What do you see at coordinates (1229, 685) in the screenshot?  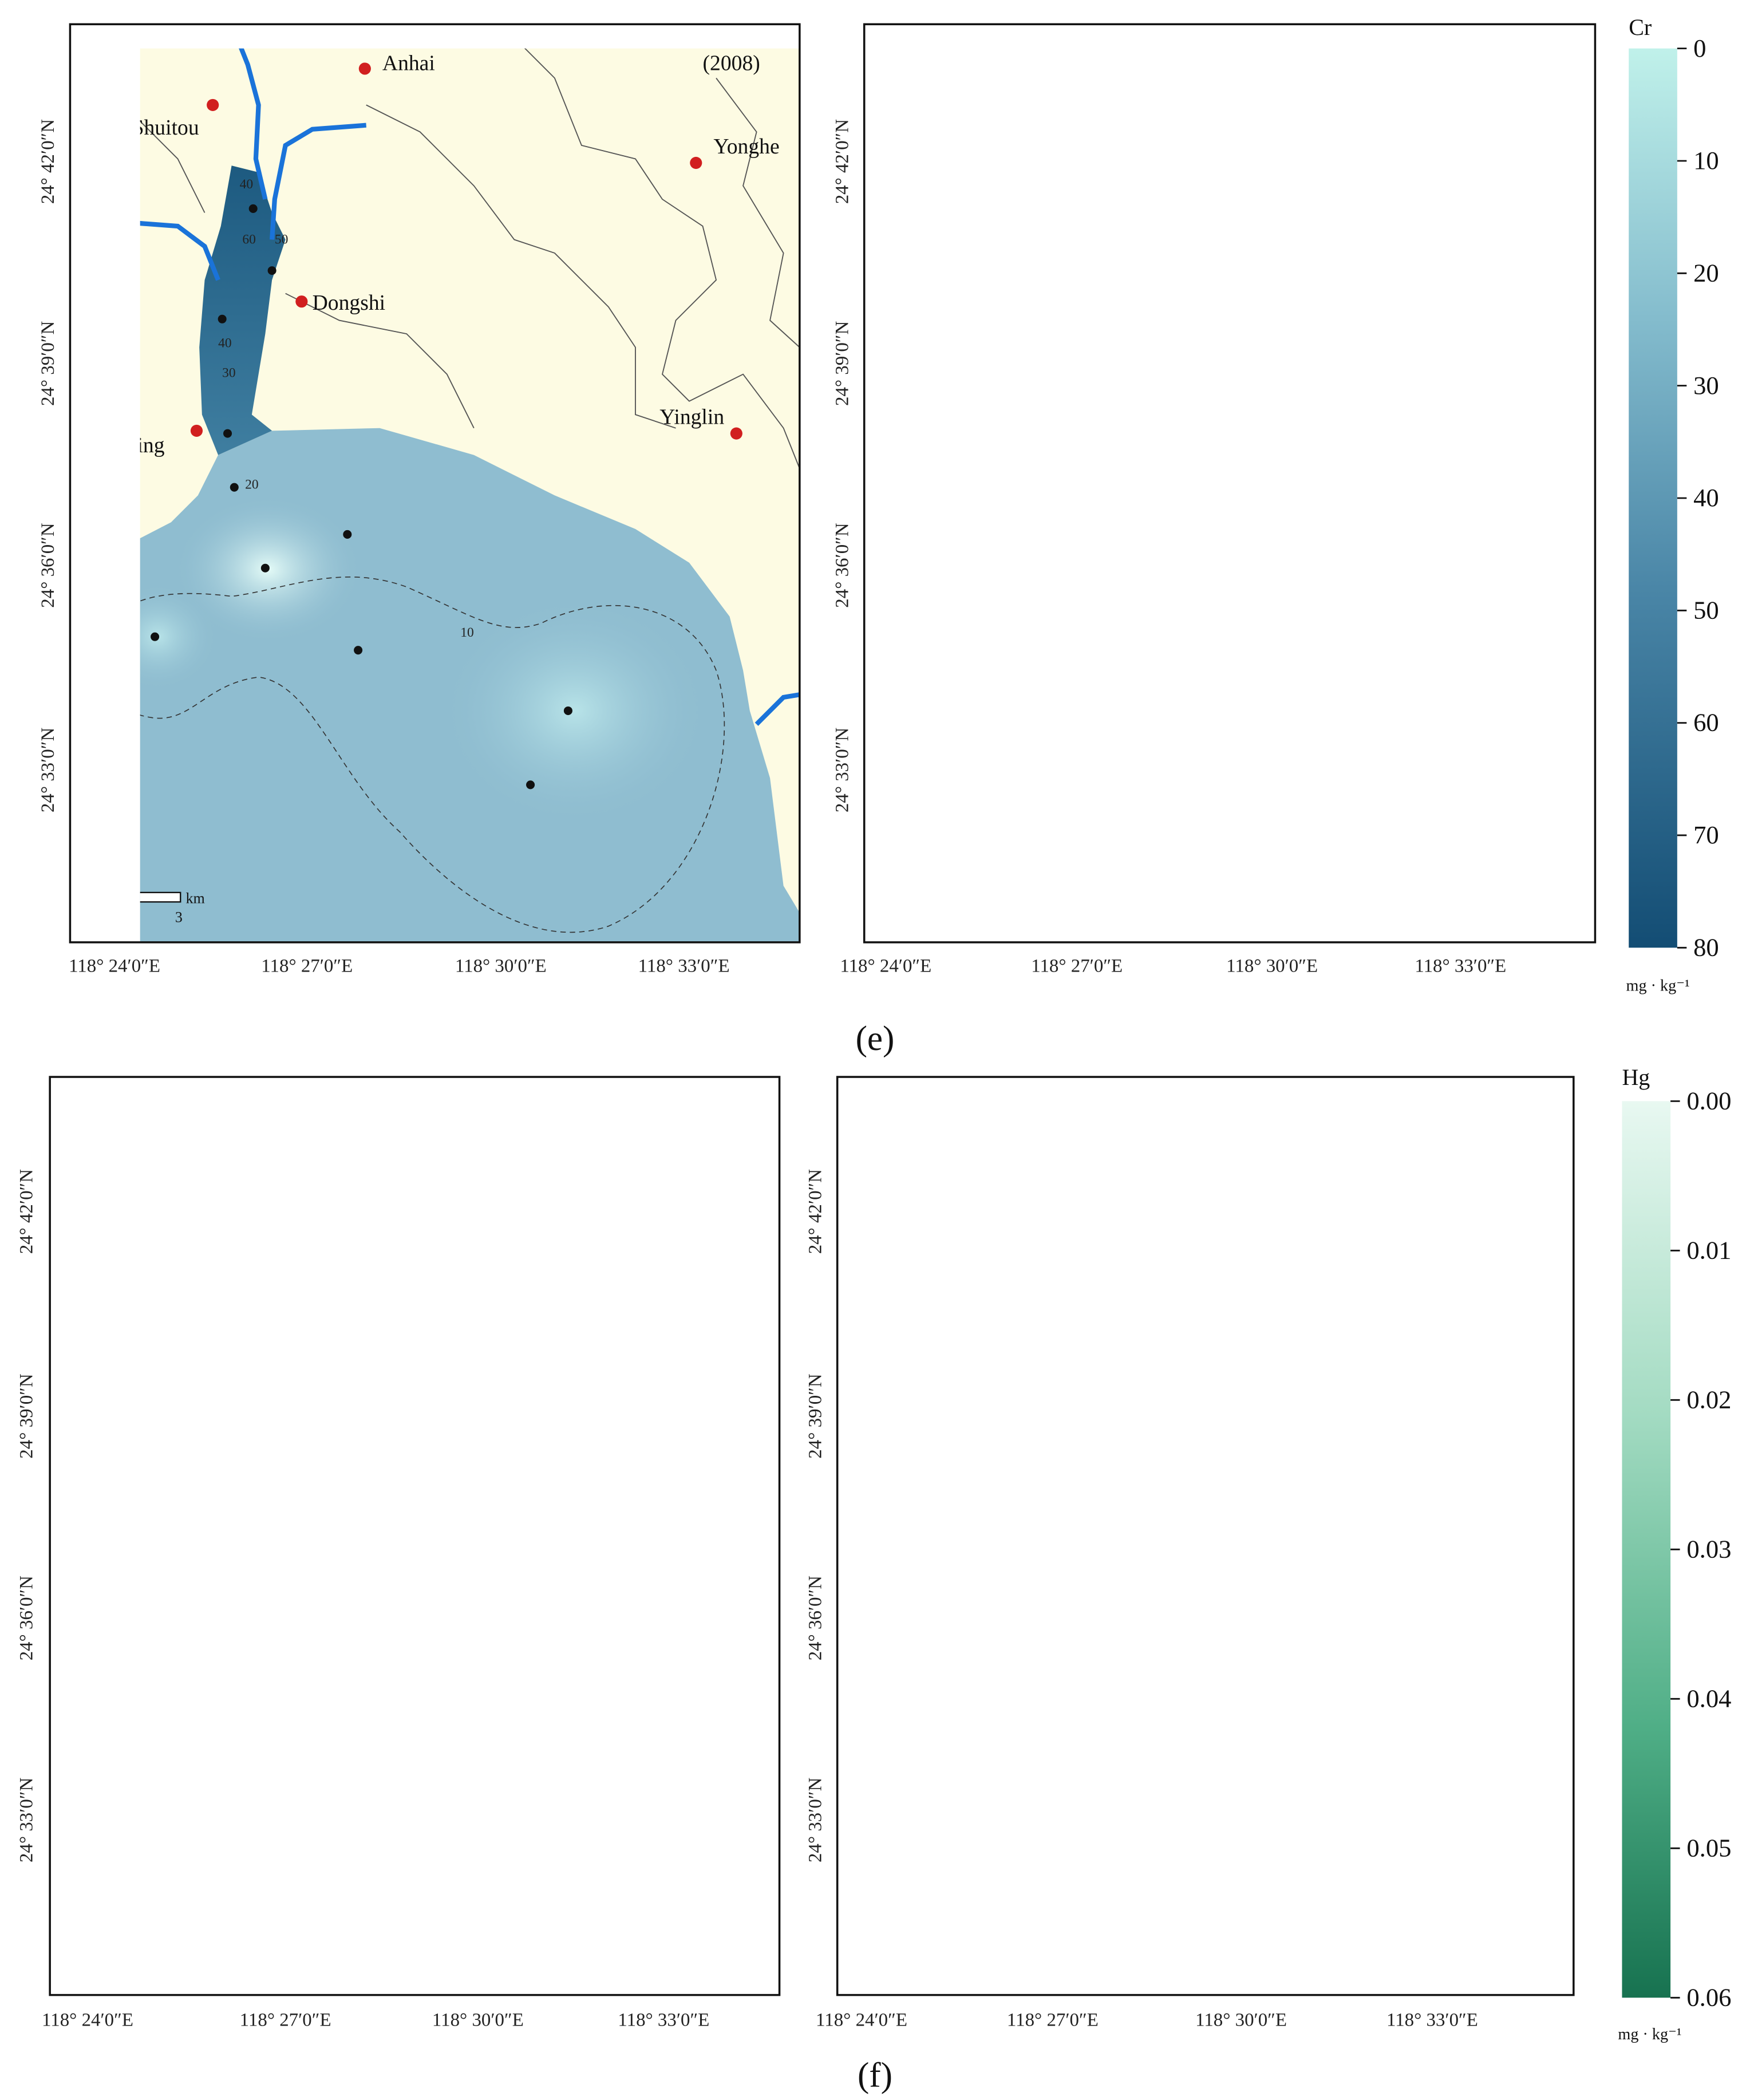 I see `sea-area` at bounding box center [1229, 685].